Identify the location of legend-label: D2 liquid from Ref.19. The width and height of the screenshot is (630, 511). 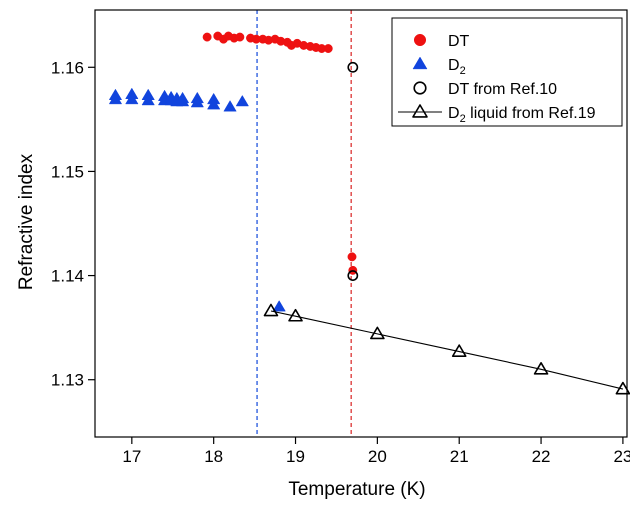
(522, 115).